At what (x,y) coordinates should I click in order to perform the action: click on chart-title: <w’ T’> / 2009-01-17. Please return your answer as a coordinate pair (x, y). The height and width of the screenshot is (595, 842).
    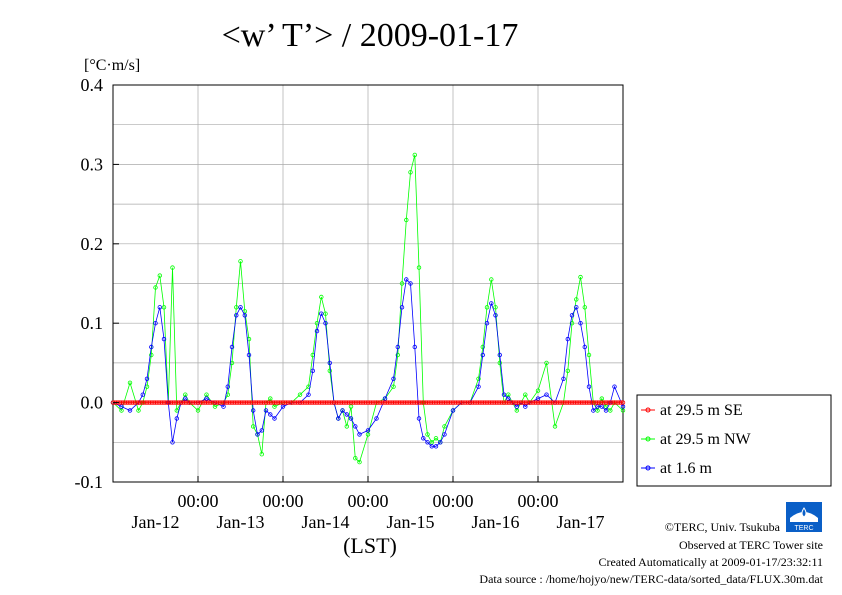
    Looking at the image, I should click on (370, 35).